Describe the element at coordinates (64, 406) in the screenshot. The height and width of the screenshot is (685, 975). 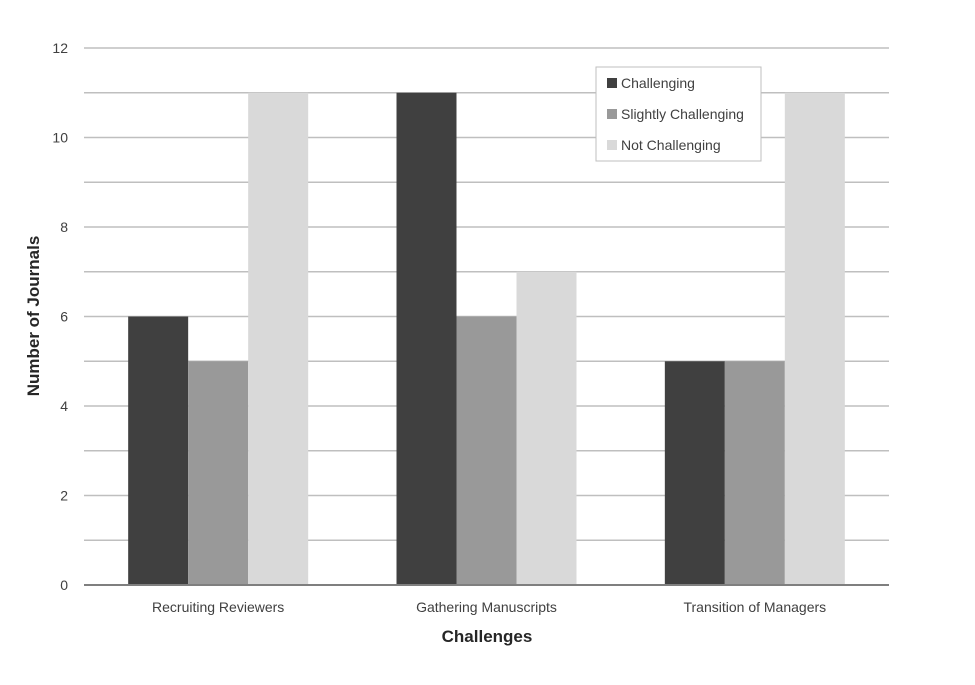
I see `y-tick-label: 4` at that location.